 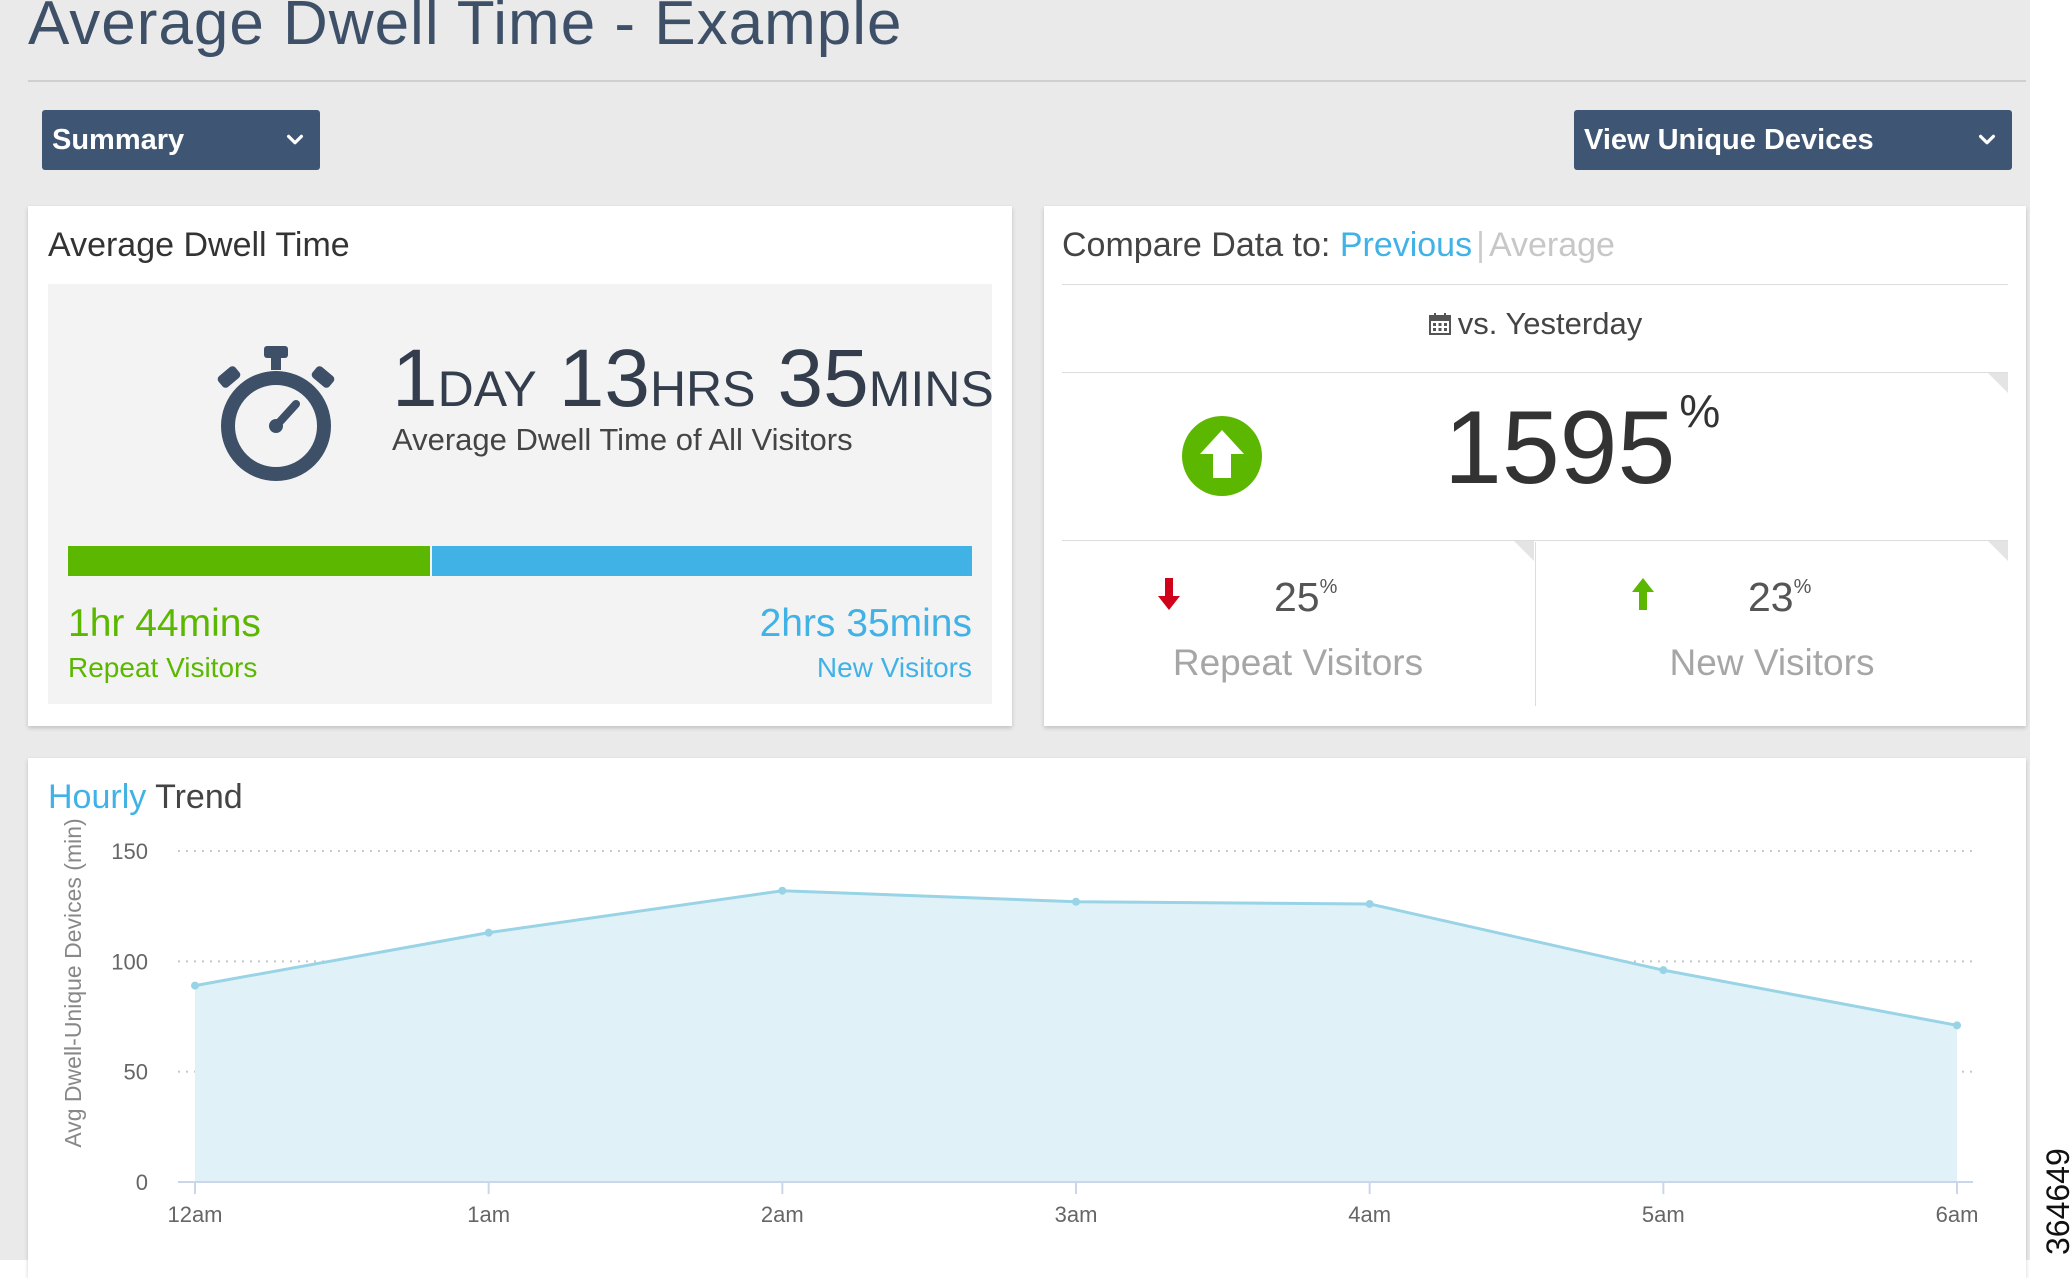 I want to click on new-change-label: New Visitors, so click(x=1772, y=662).